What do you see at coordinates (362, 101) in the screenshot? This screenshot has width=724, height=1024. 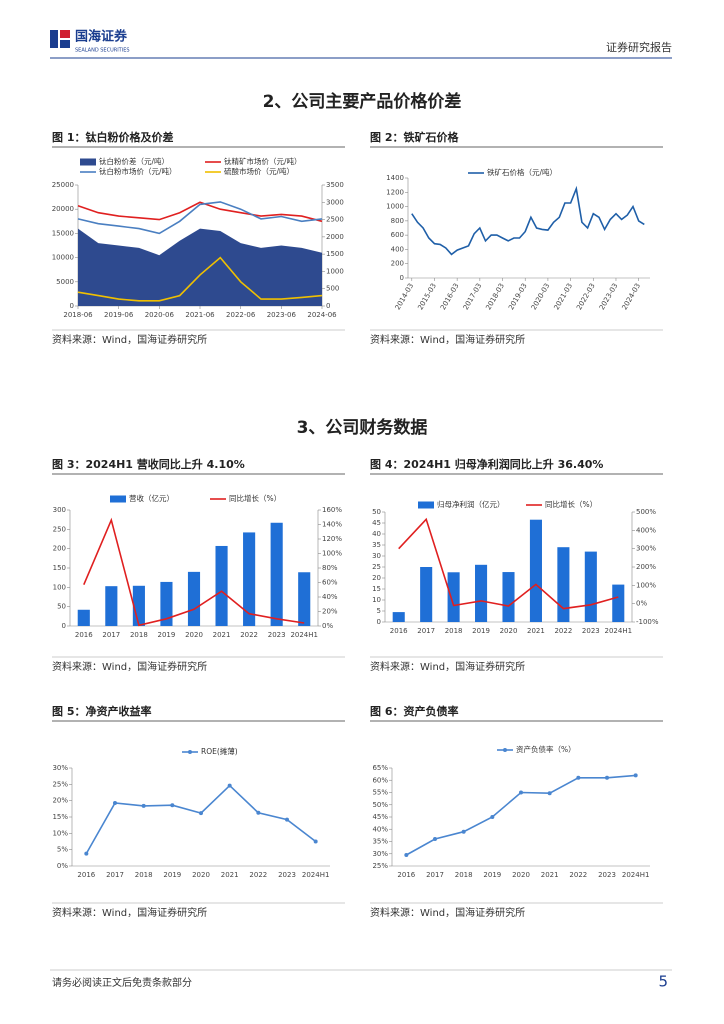 I see `section-title: 2、公司主要产品价格价差` at bounding box center [362, 101].